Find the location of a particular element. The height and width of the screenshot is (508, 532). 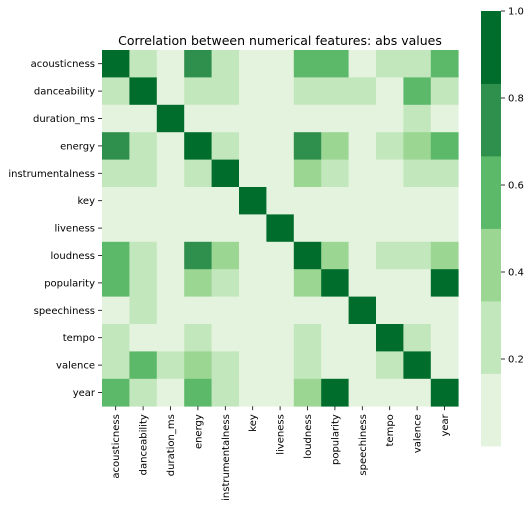

x-tick-label-duration_ms: duration_ms is located at coordinates (171, 445).